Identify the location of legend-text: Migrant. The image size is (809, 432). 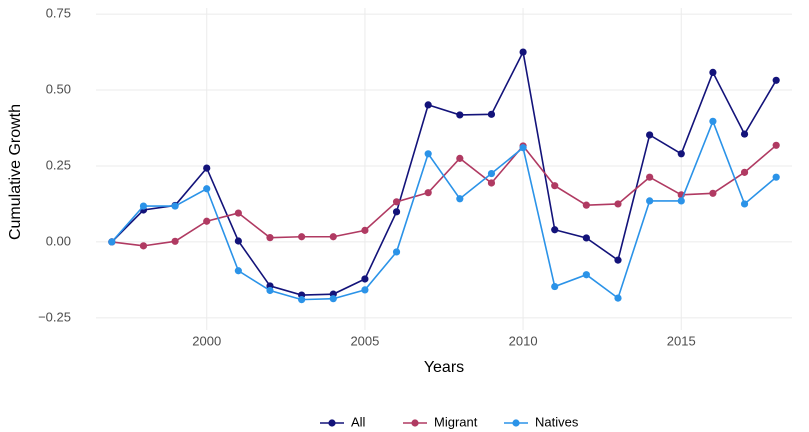
(456, 421).